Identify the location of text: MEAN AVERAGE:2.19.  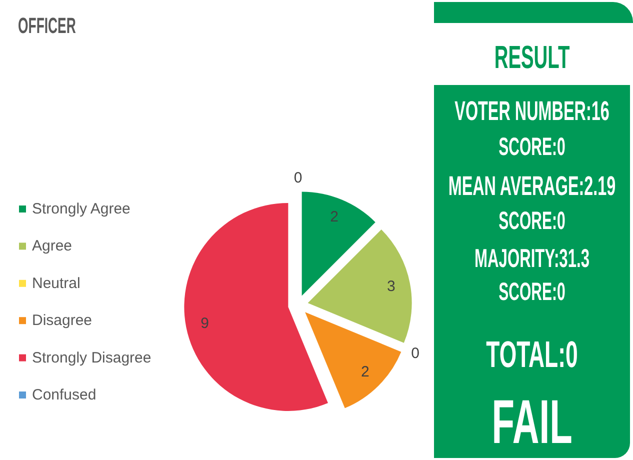
(532, 186).